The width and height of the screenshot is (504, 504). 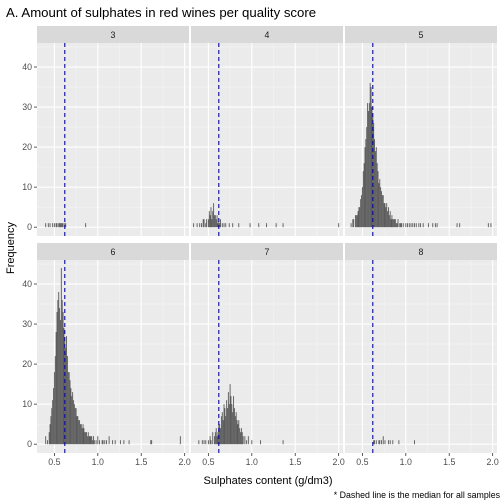 I want to click on y-tick-label: 20, so click(x=27, y=364).